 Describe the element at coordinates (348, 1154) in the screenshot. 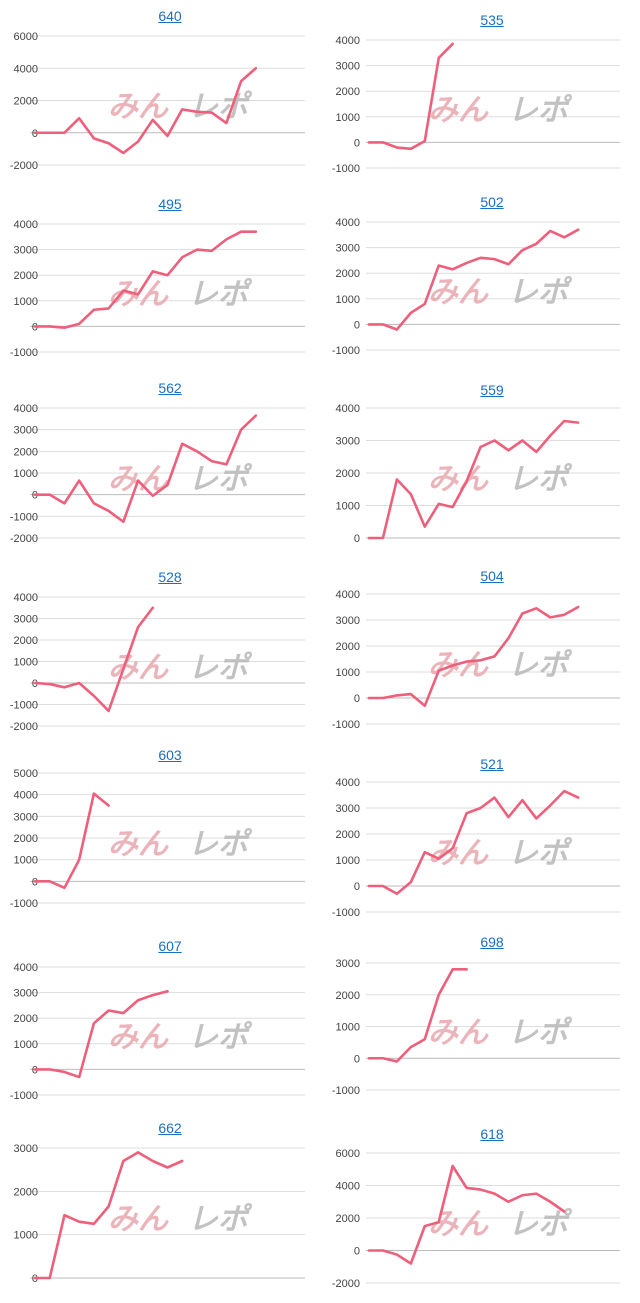

I see `y-tick-label: 6000` at that location.